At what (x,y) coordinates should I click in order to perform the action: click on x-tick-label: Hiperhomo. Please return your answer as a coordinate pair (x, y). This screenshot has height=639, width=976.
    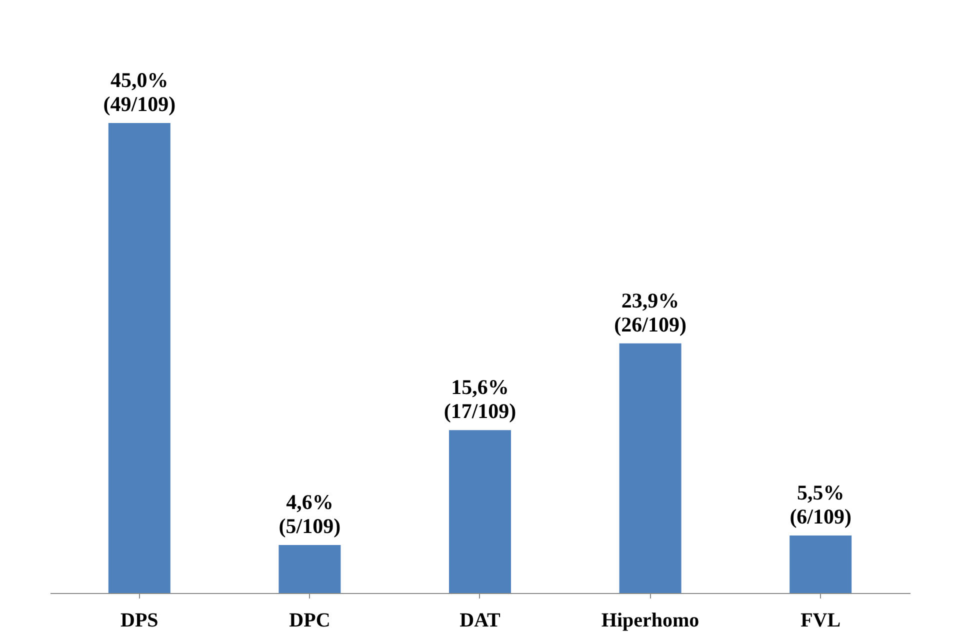
    Looking at the image, I should click on (650, 621).